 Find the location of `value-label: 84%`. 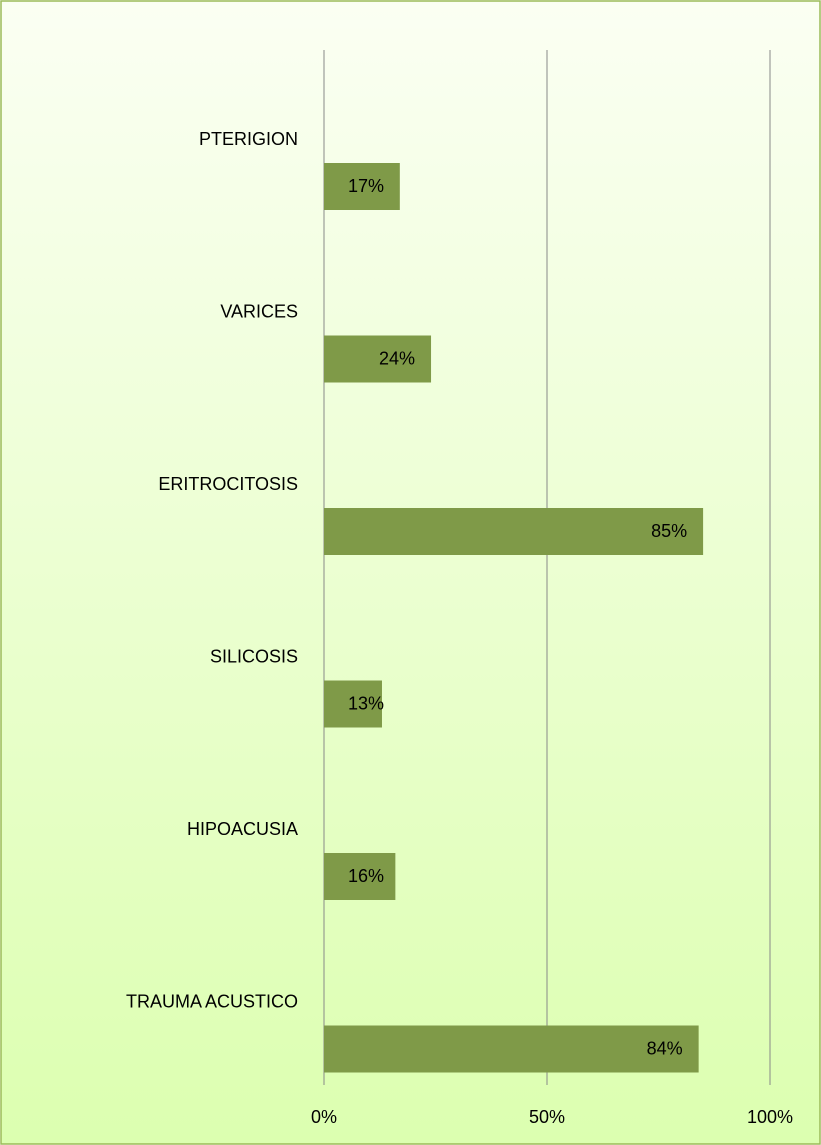

value-label: 84% is located at coordinates (665, 1048).